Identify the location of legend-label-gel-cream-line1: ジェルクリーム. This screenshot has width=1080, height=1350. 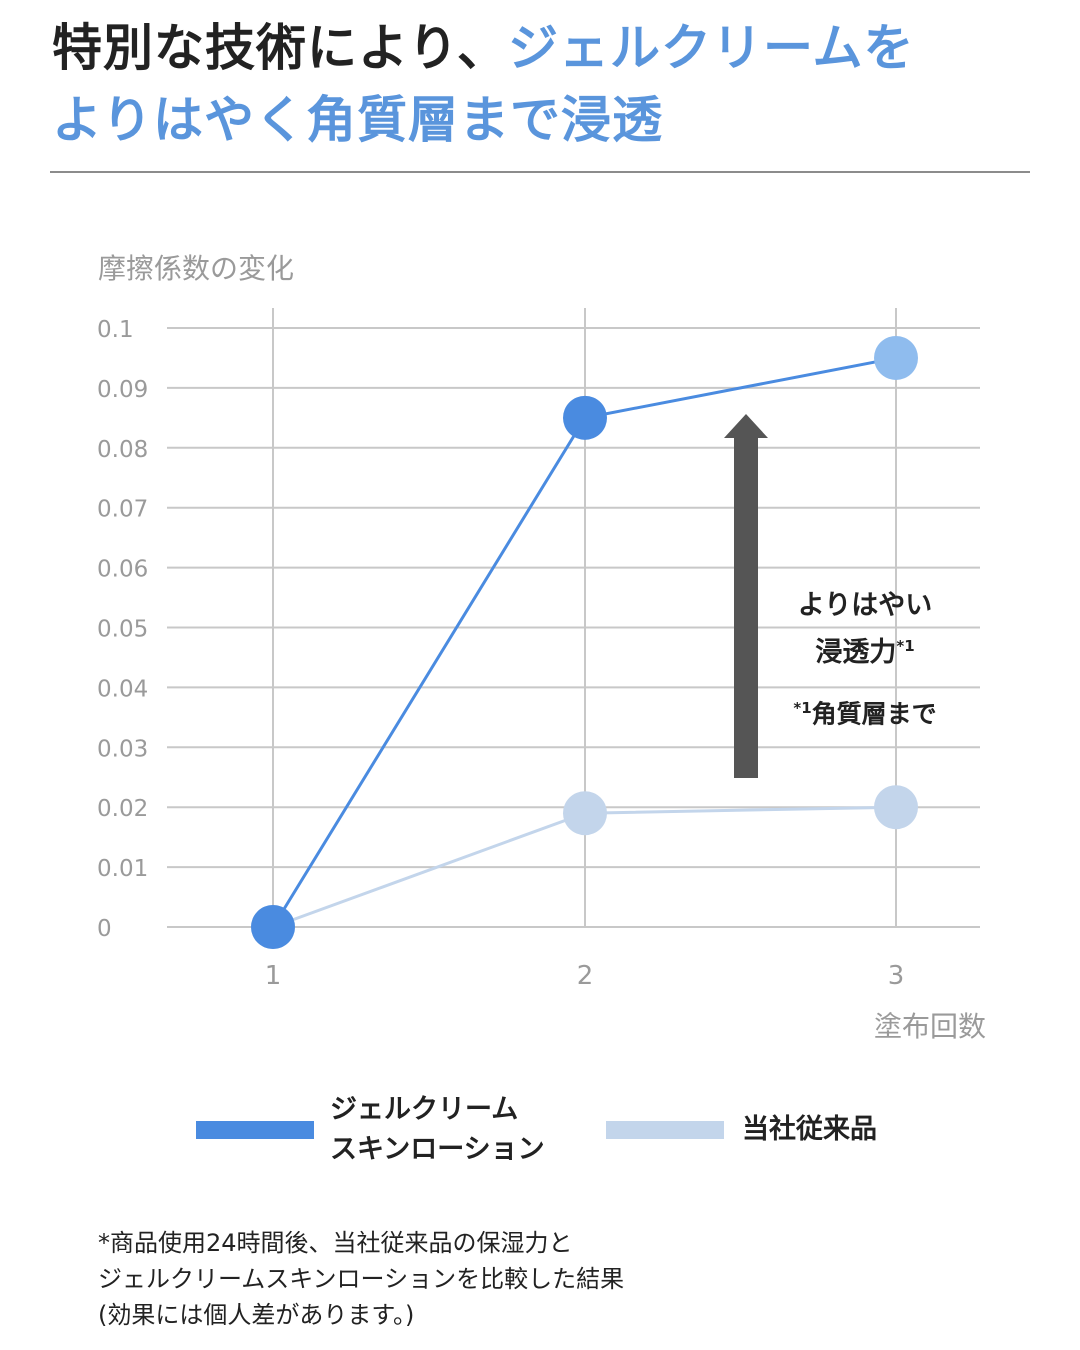
(424, 1109).